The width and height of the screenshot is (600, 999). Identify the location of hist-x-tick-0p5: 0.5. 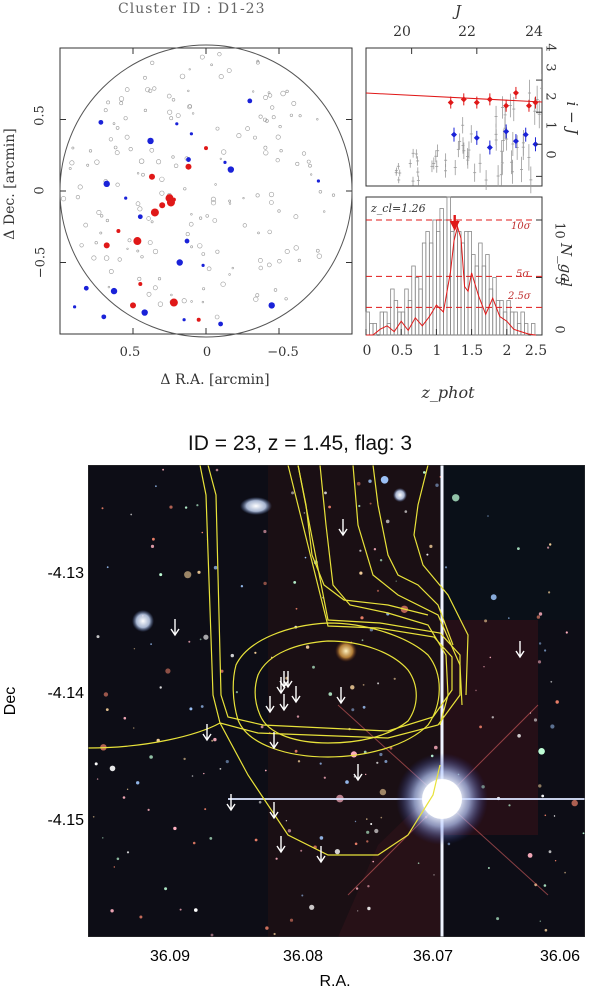
(402, 351).